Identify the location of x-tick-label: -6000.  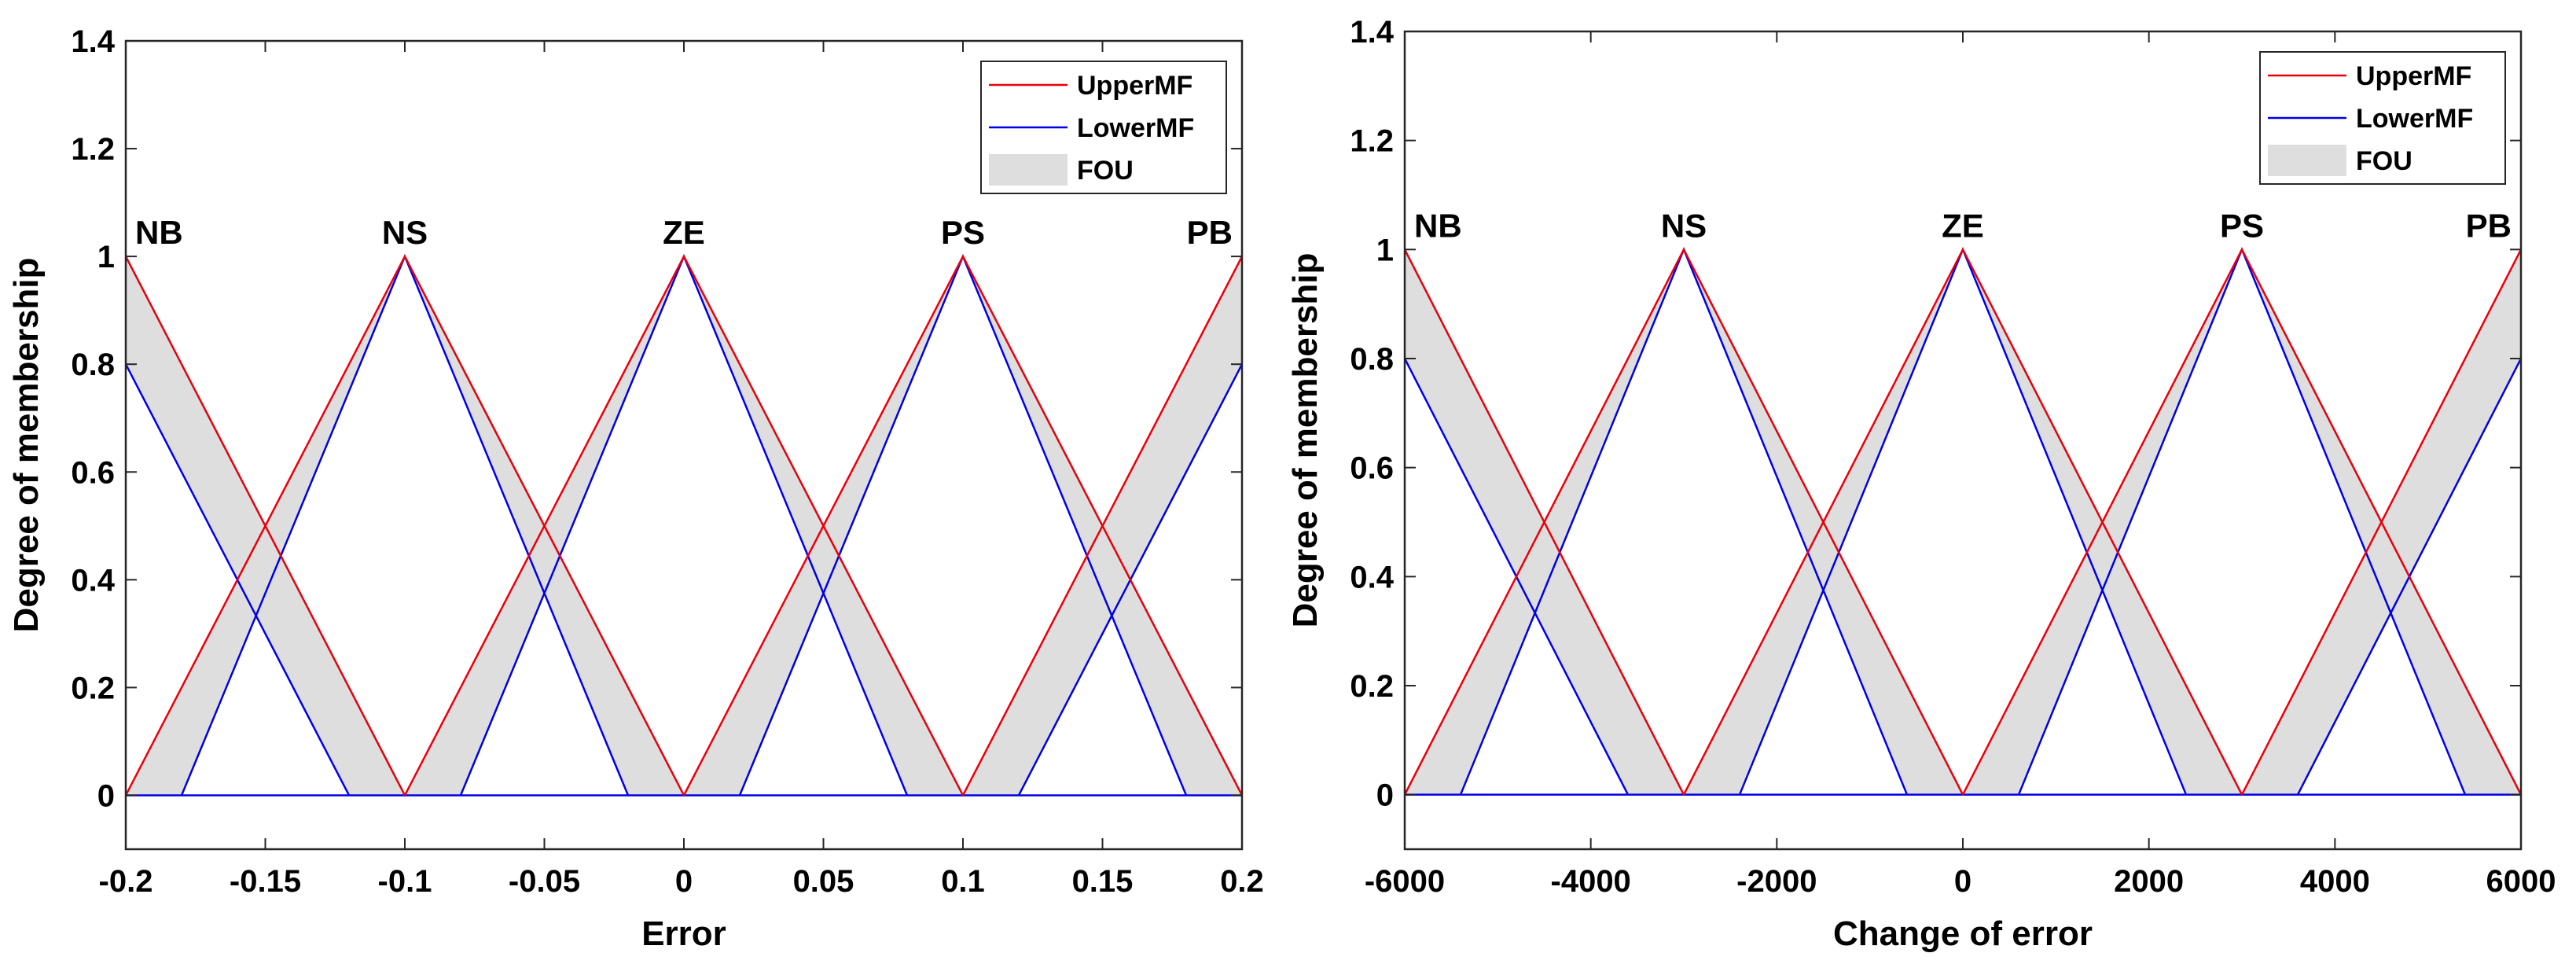
(1405, 881).